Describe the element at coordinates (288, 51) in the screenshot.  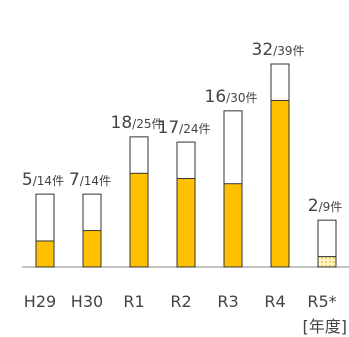
I see `total-label: /39件` at that location.